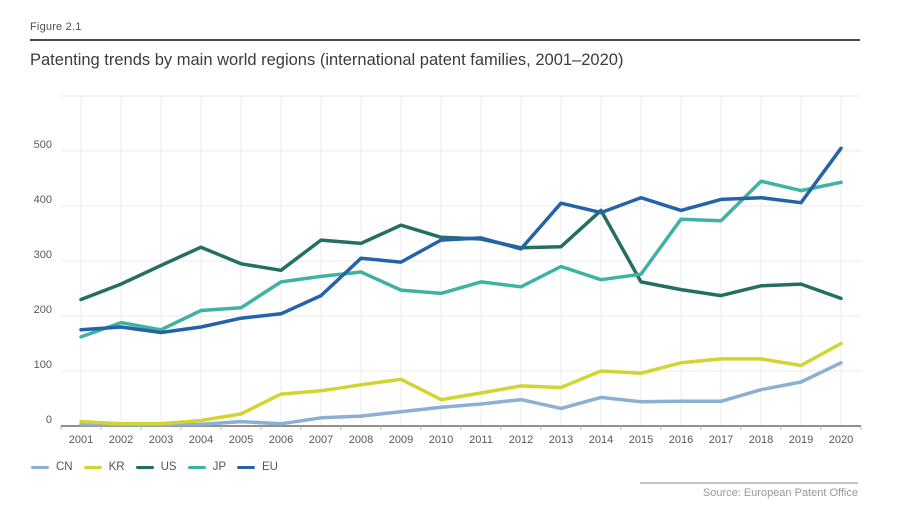 The width and height of the screenshot is (900, 509). Describe the element at coordinates (81, 440) in the screenshot. I see `svg-text: 2001` at that location.